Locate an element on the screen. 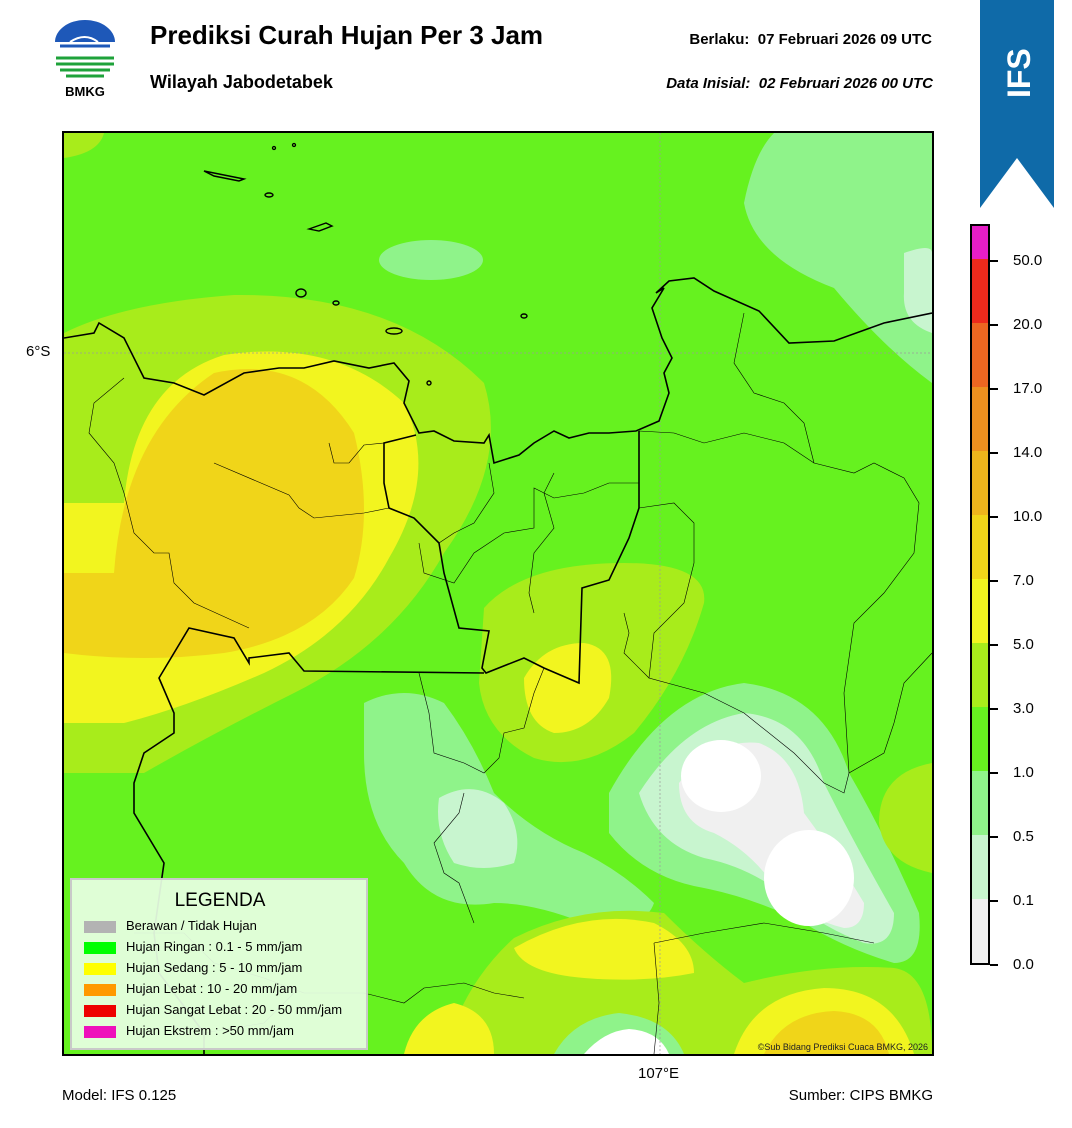 This screenshot has width=1072, height=1128. legend-item-moderate-rain: Hujan Sedang : 5 - 10 mm/jam is located at coordinates (193, 969).